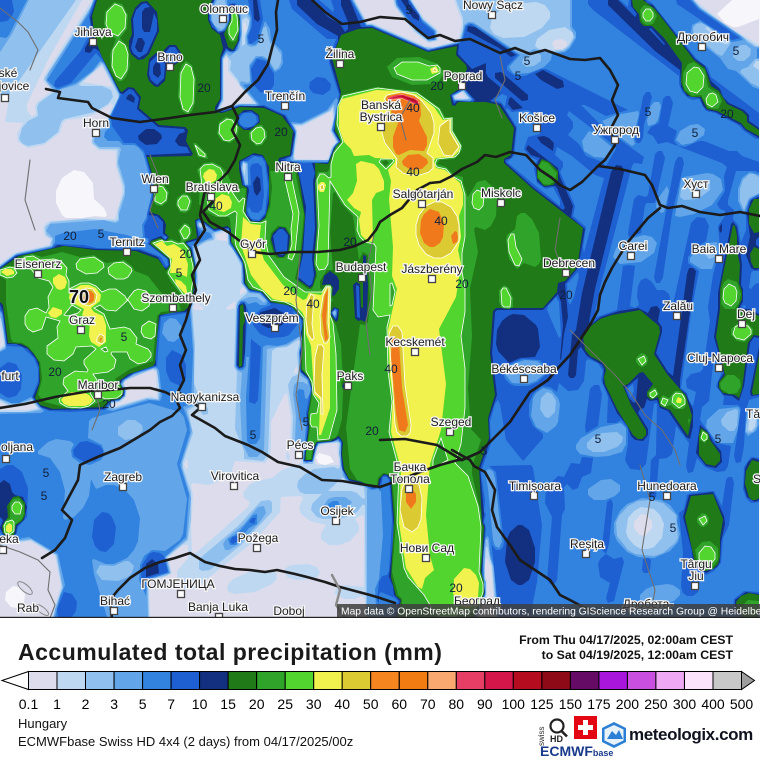  I want to click on svg-text: swiss, so click(541, 736).